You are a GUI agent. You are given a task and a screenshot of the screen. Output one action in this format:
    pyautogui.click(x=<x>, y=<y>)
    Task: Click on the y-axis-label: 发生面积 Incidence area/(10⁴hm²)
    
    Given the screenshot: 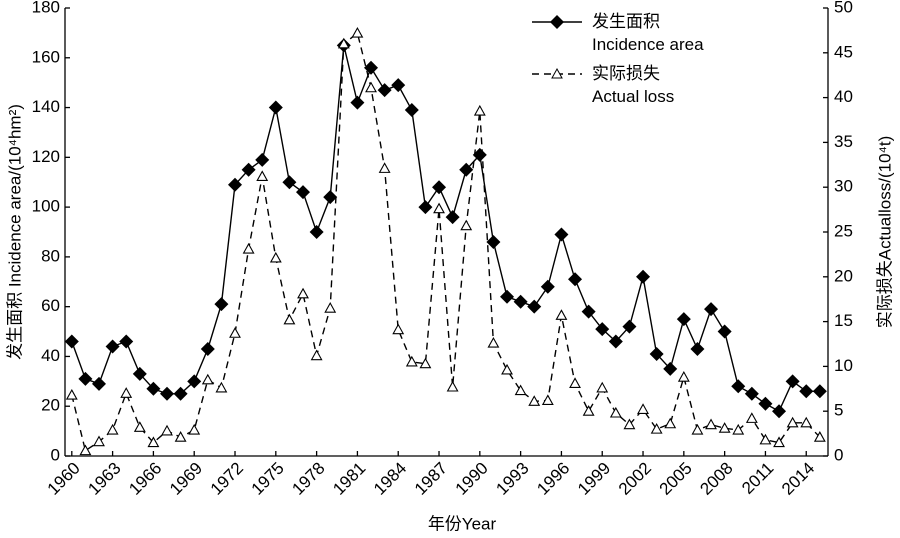 What is the action you would take?
    pyautogui.click(x=14, y=232)
    